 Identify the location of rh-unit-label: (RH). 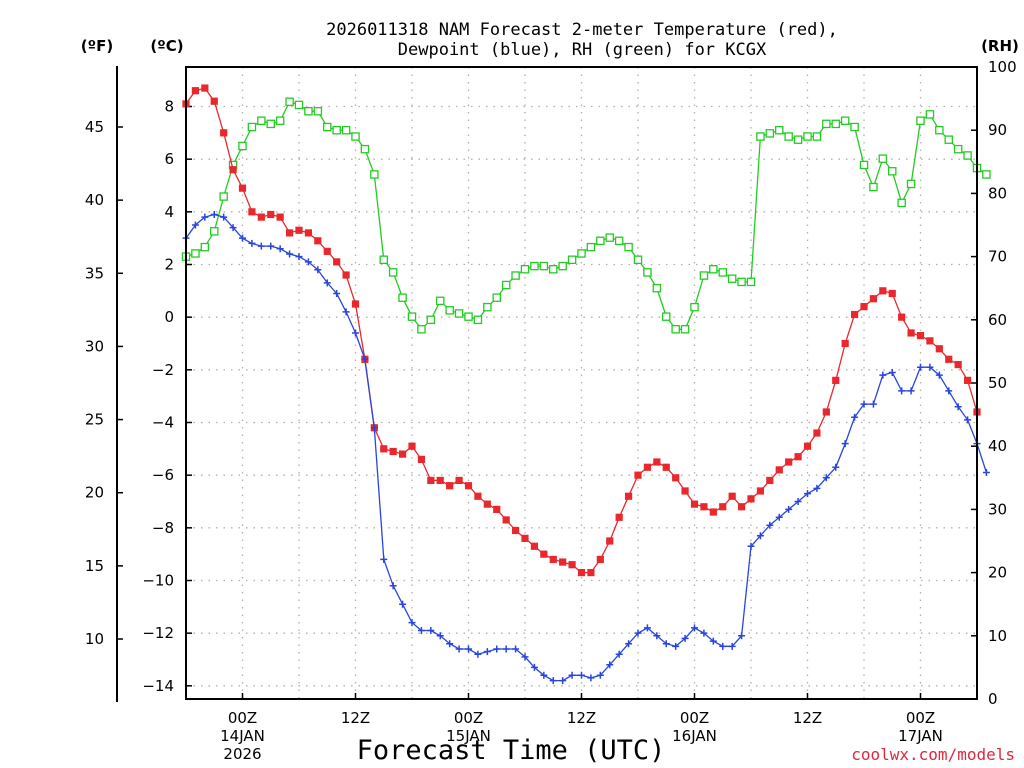
(1000, 46).